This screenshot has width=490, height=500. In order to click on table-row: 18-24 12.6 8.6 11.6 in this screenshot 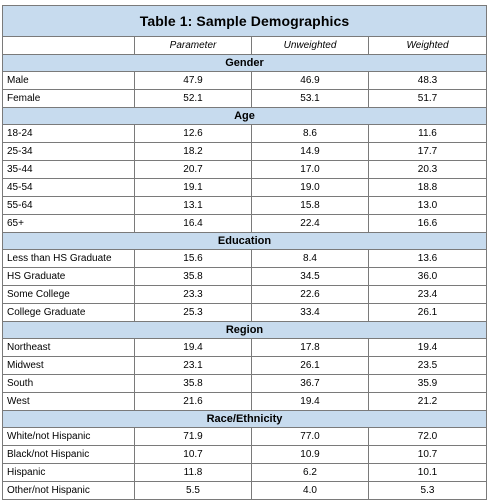, I will do `click(244, 133)`.